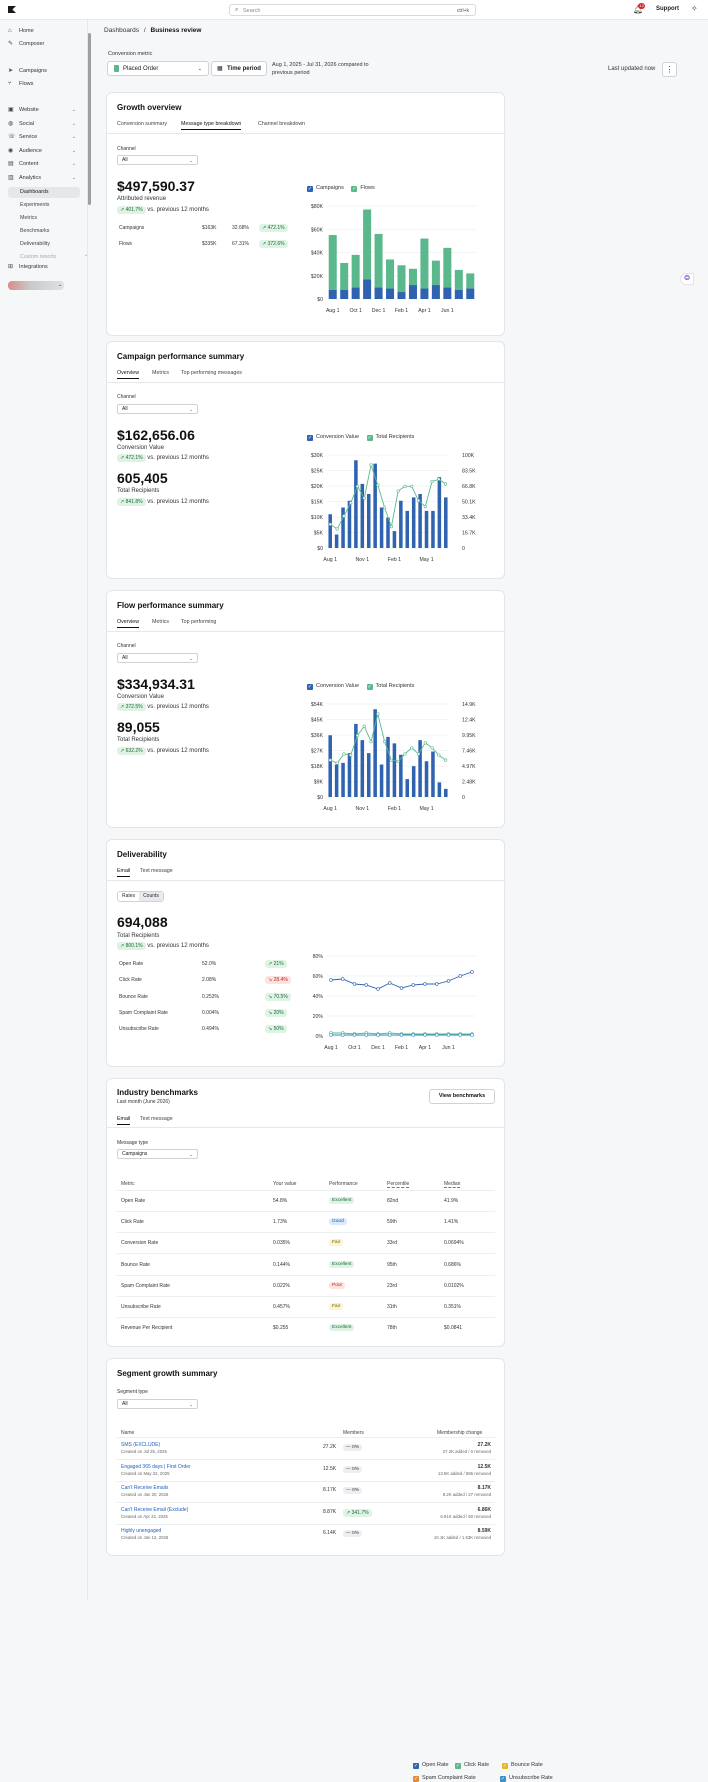 The image size is (708, 1782). I want to click on card-title: Flow performance summary, so click(170, 605).